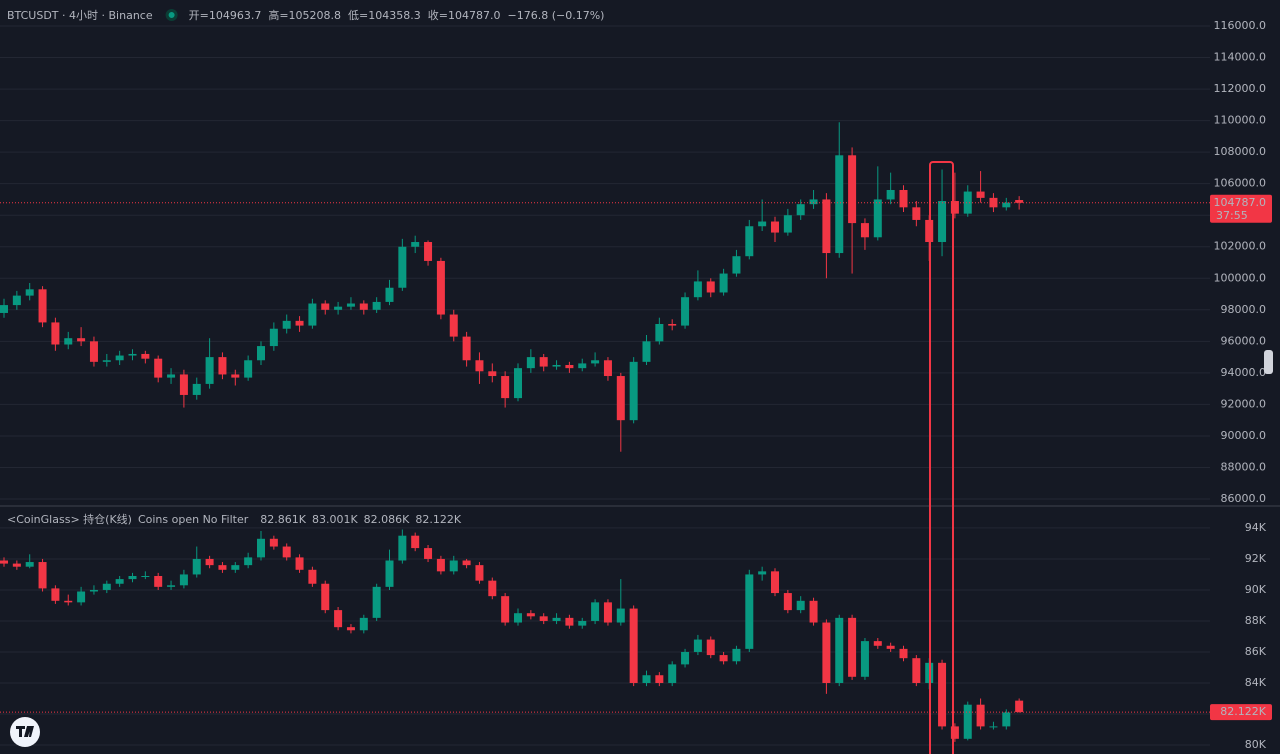 The height and width of the screenshot is (754, 1280). I want to click on y-tick-label: 90K, so click(1256, 589).